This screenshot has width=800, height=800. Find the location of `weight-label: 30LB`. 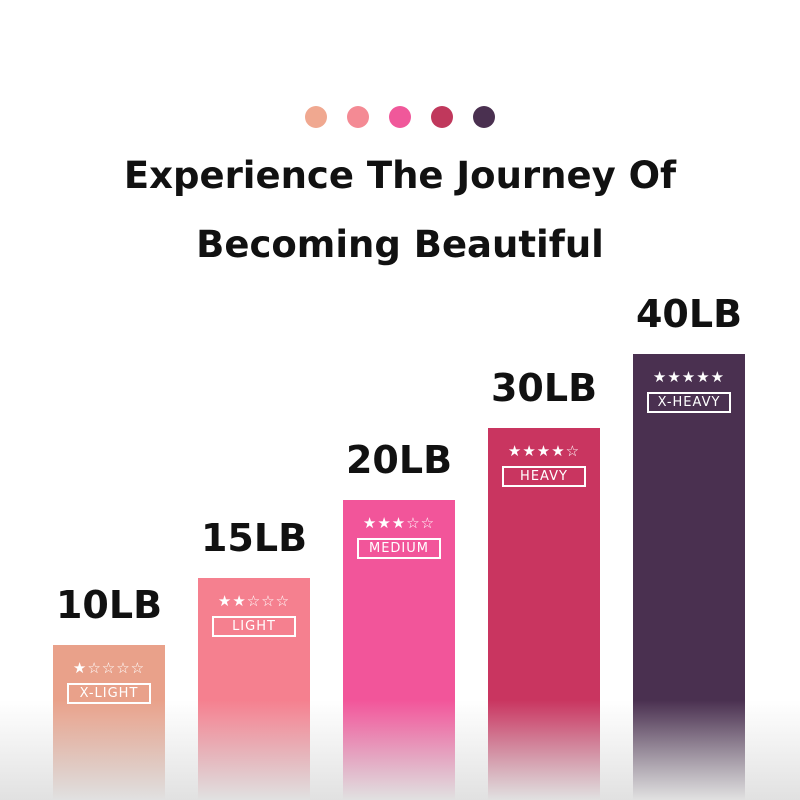

weight-label: 30LB is located at coordinates (544, 388).